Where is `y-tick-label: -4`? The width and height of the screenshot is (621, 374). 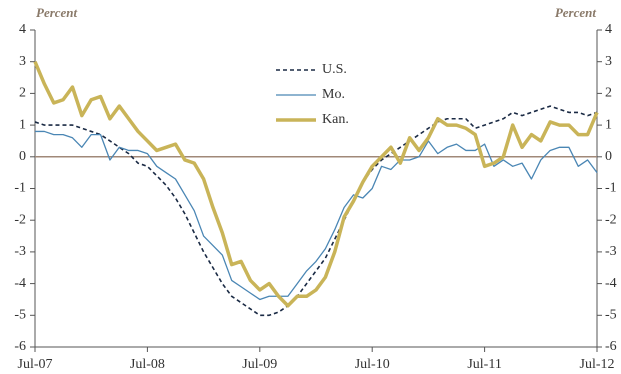 y-tick-label: -4 is located at coordinates (20, 283).